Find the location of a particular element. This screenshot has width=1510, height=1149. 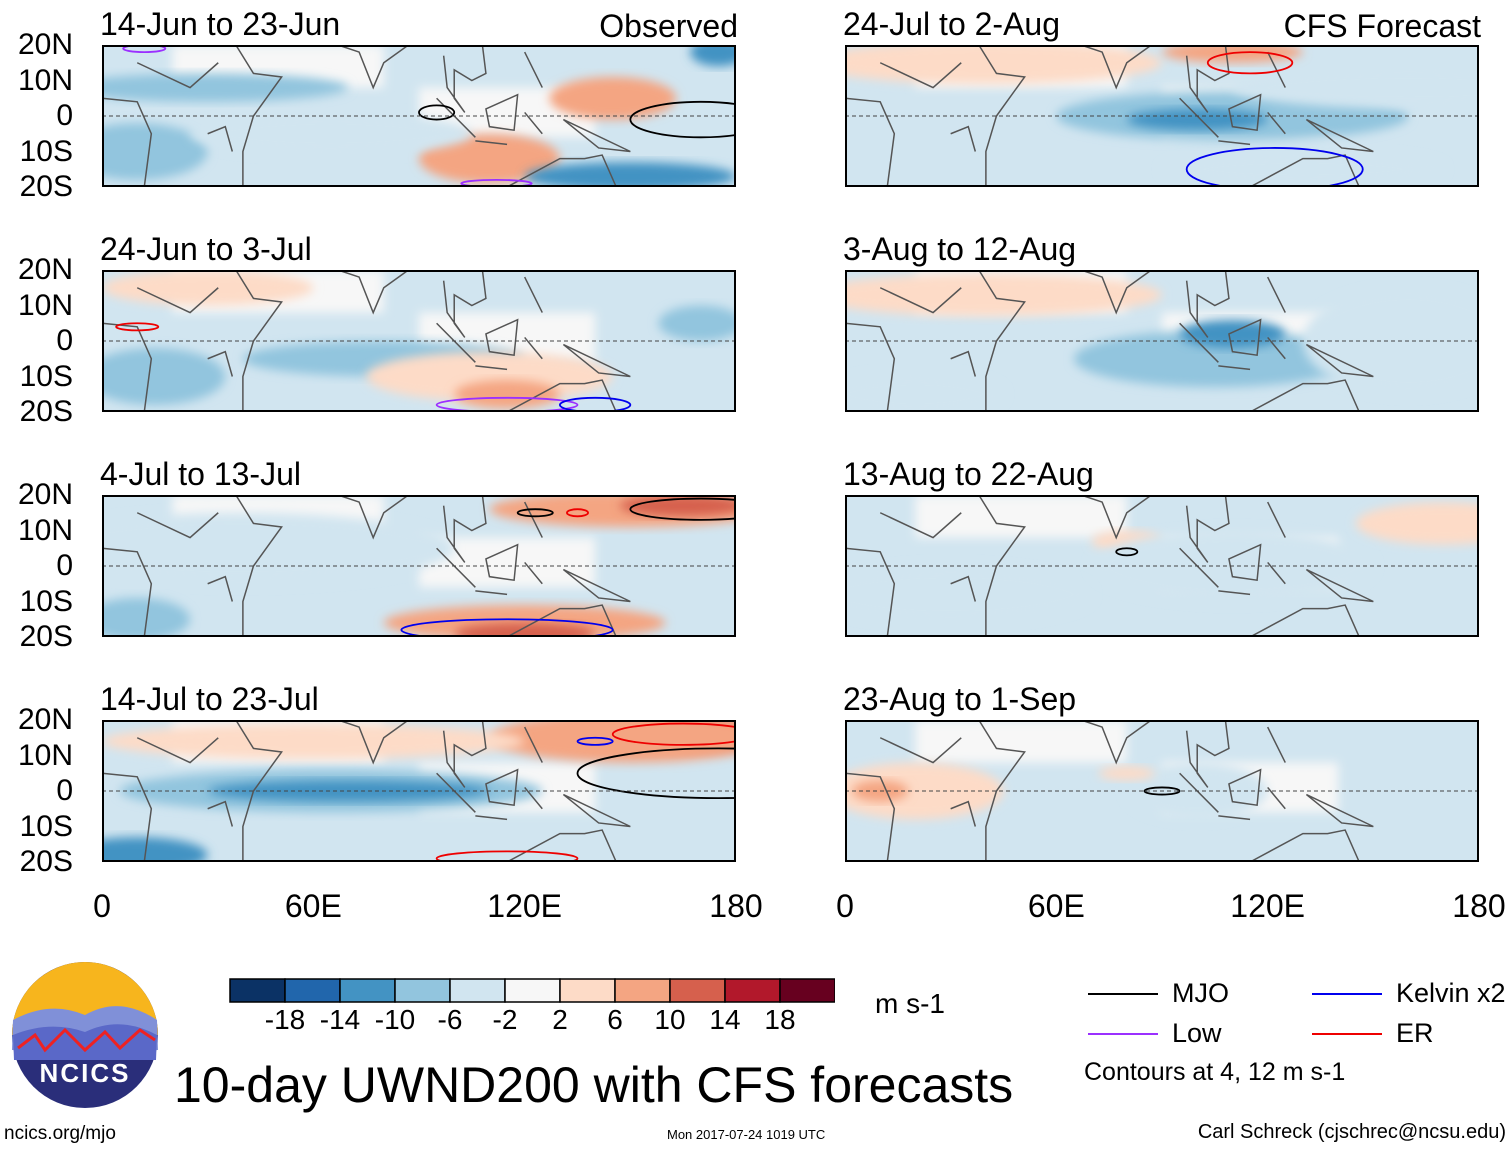

colorbar-tick-label: 14 is located at coordinates (725, 1019).